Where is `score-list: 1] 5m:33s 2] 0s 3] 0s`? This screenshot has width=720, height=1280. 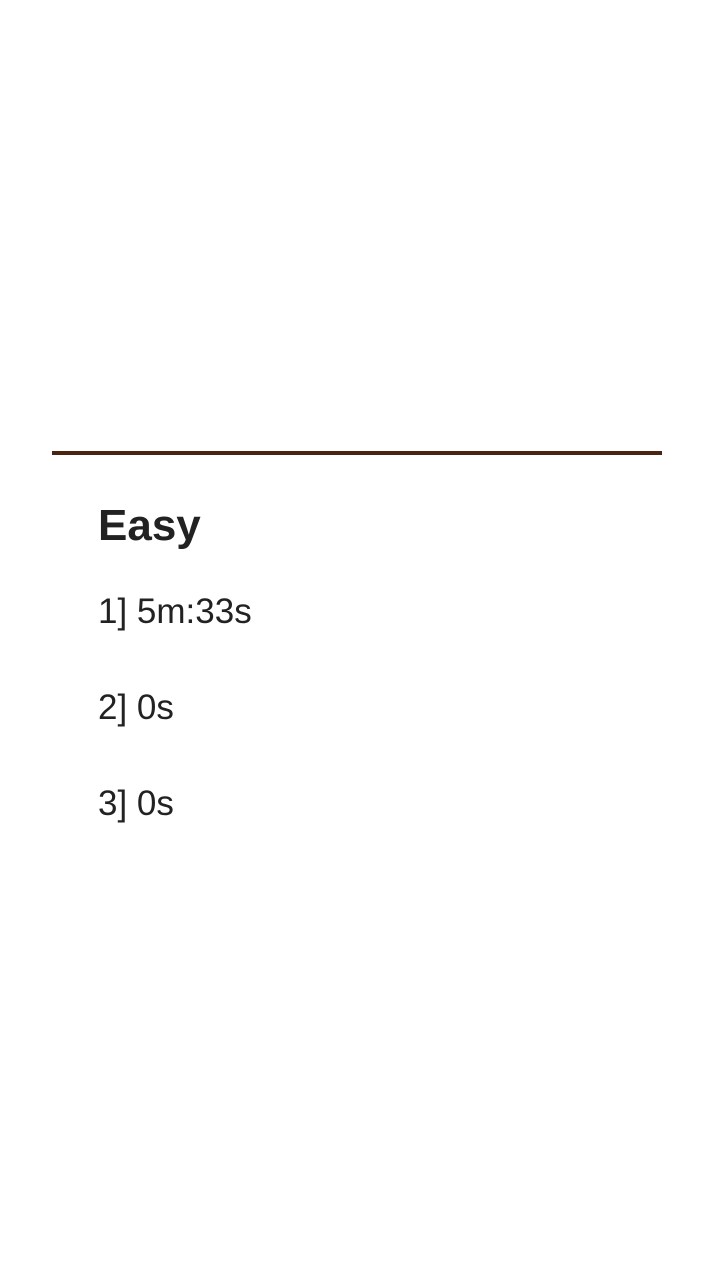 score-list: 1] 5m:33s 2] 0s 3] 0s is located at coordinates (378, 708).